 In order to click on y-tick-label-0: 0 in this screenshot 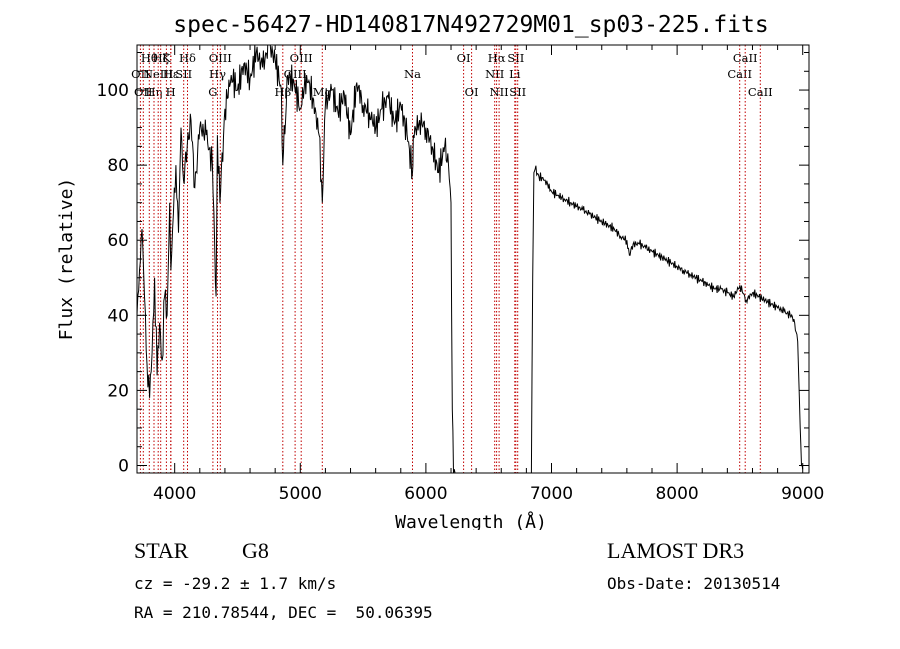, I will do `click(123, 466)`.